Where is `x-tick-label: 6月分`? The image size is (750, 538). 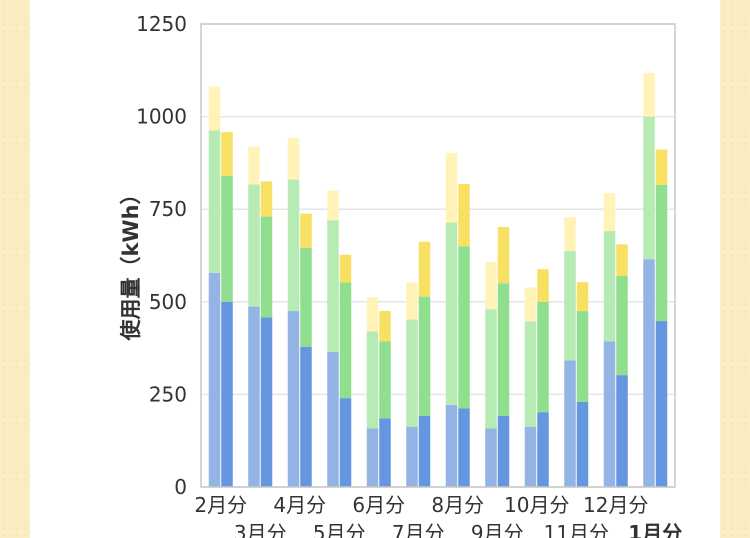
x-tick-label: 6月分 is located at coordinates (378, 505).